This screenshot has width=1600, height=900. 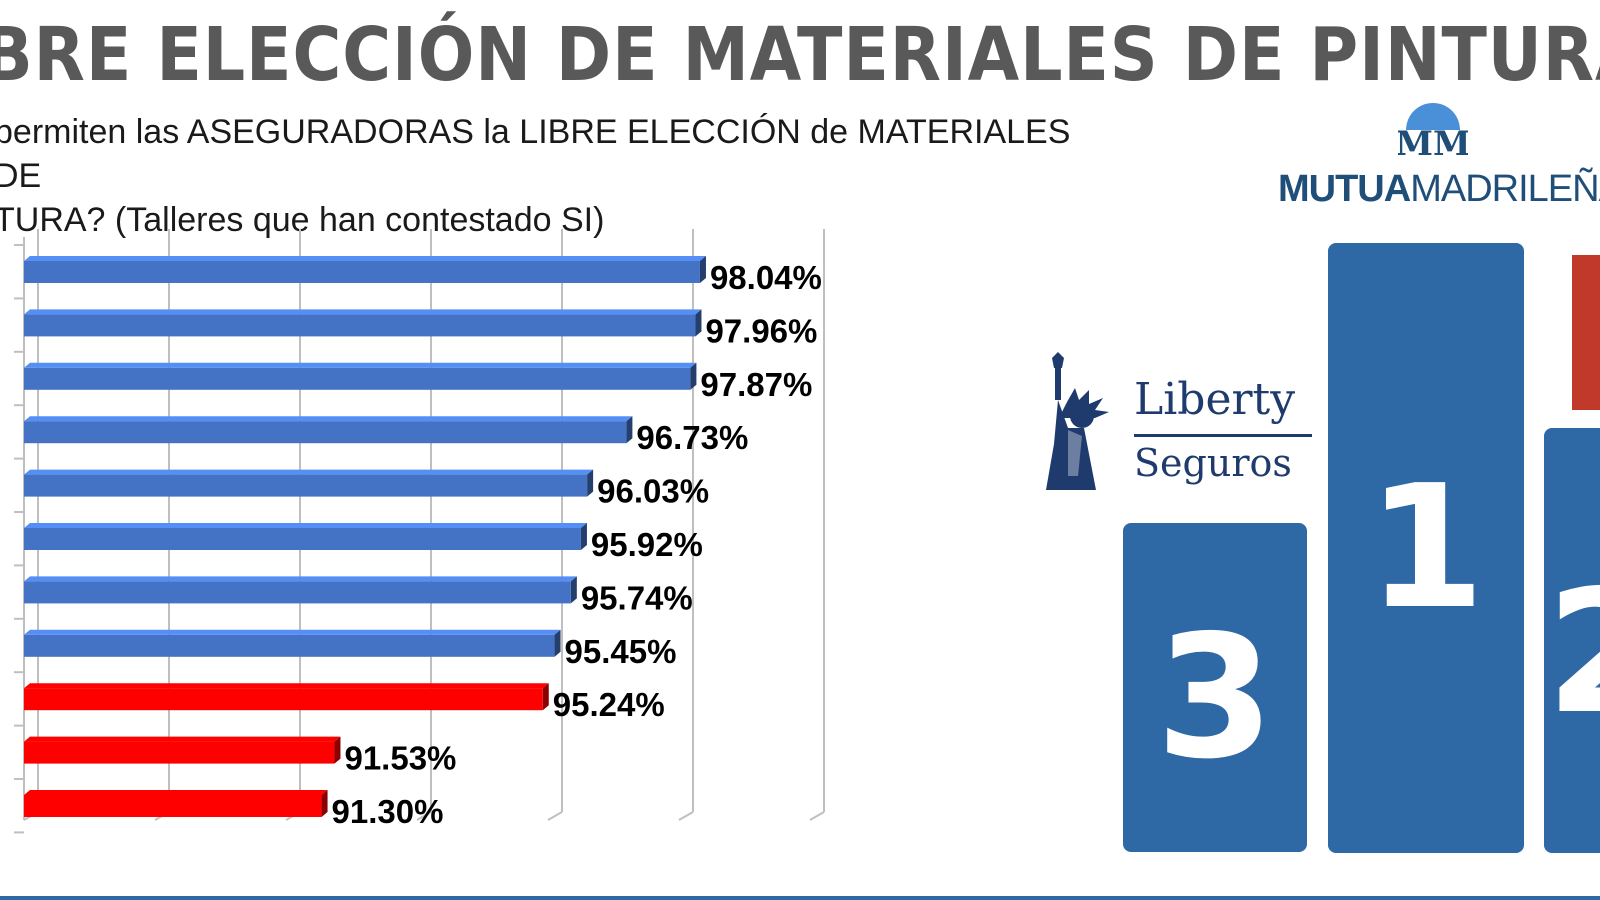 I want to click on mutua-madrilena-emblem-icon: MM, so click(x=1433, y=132).